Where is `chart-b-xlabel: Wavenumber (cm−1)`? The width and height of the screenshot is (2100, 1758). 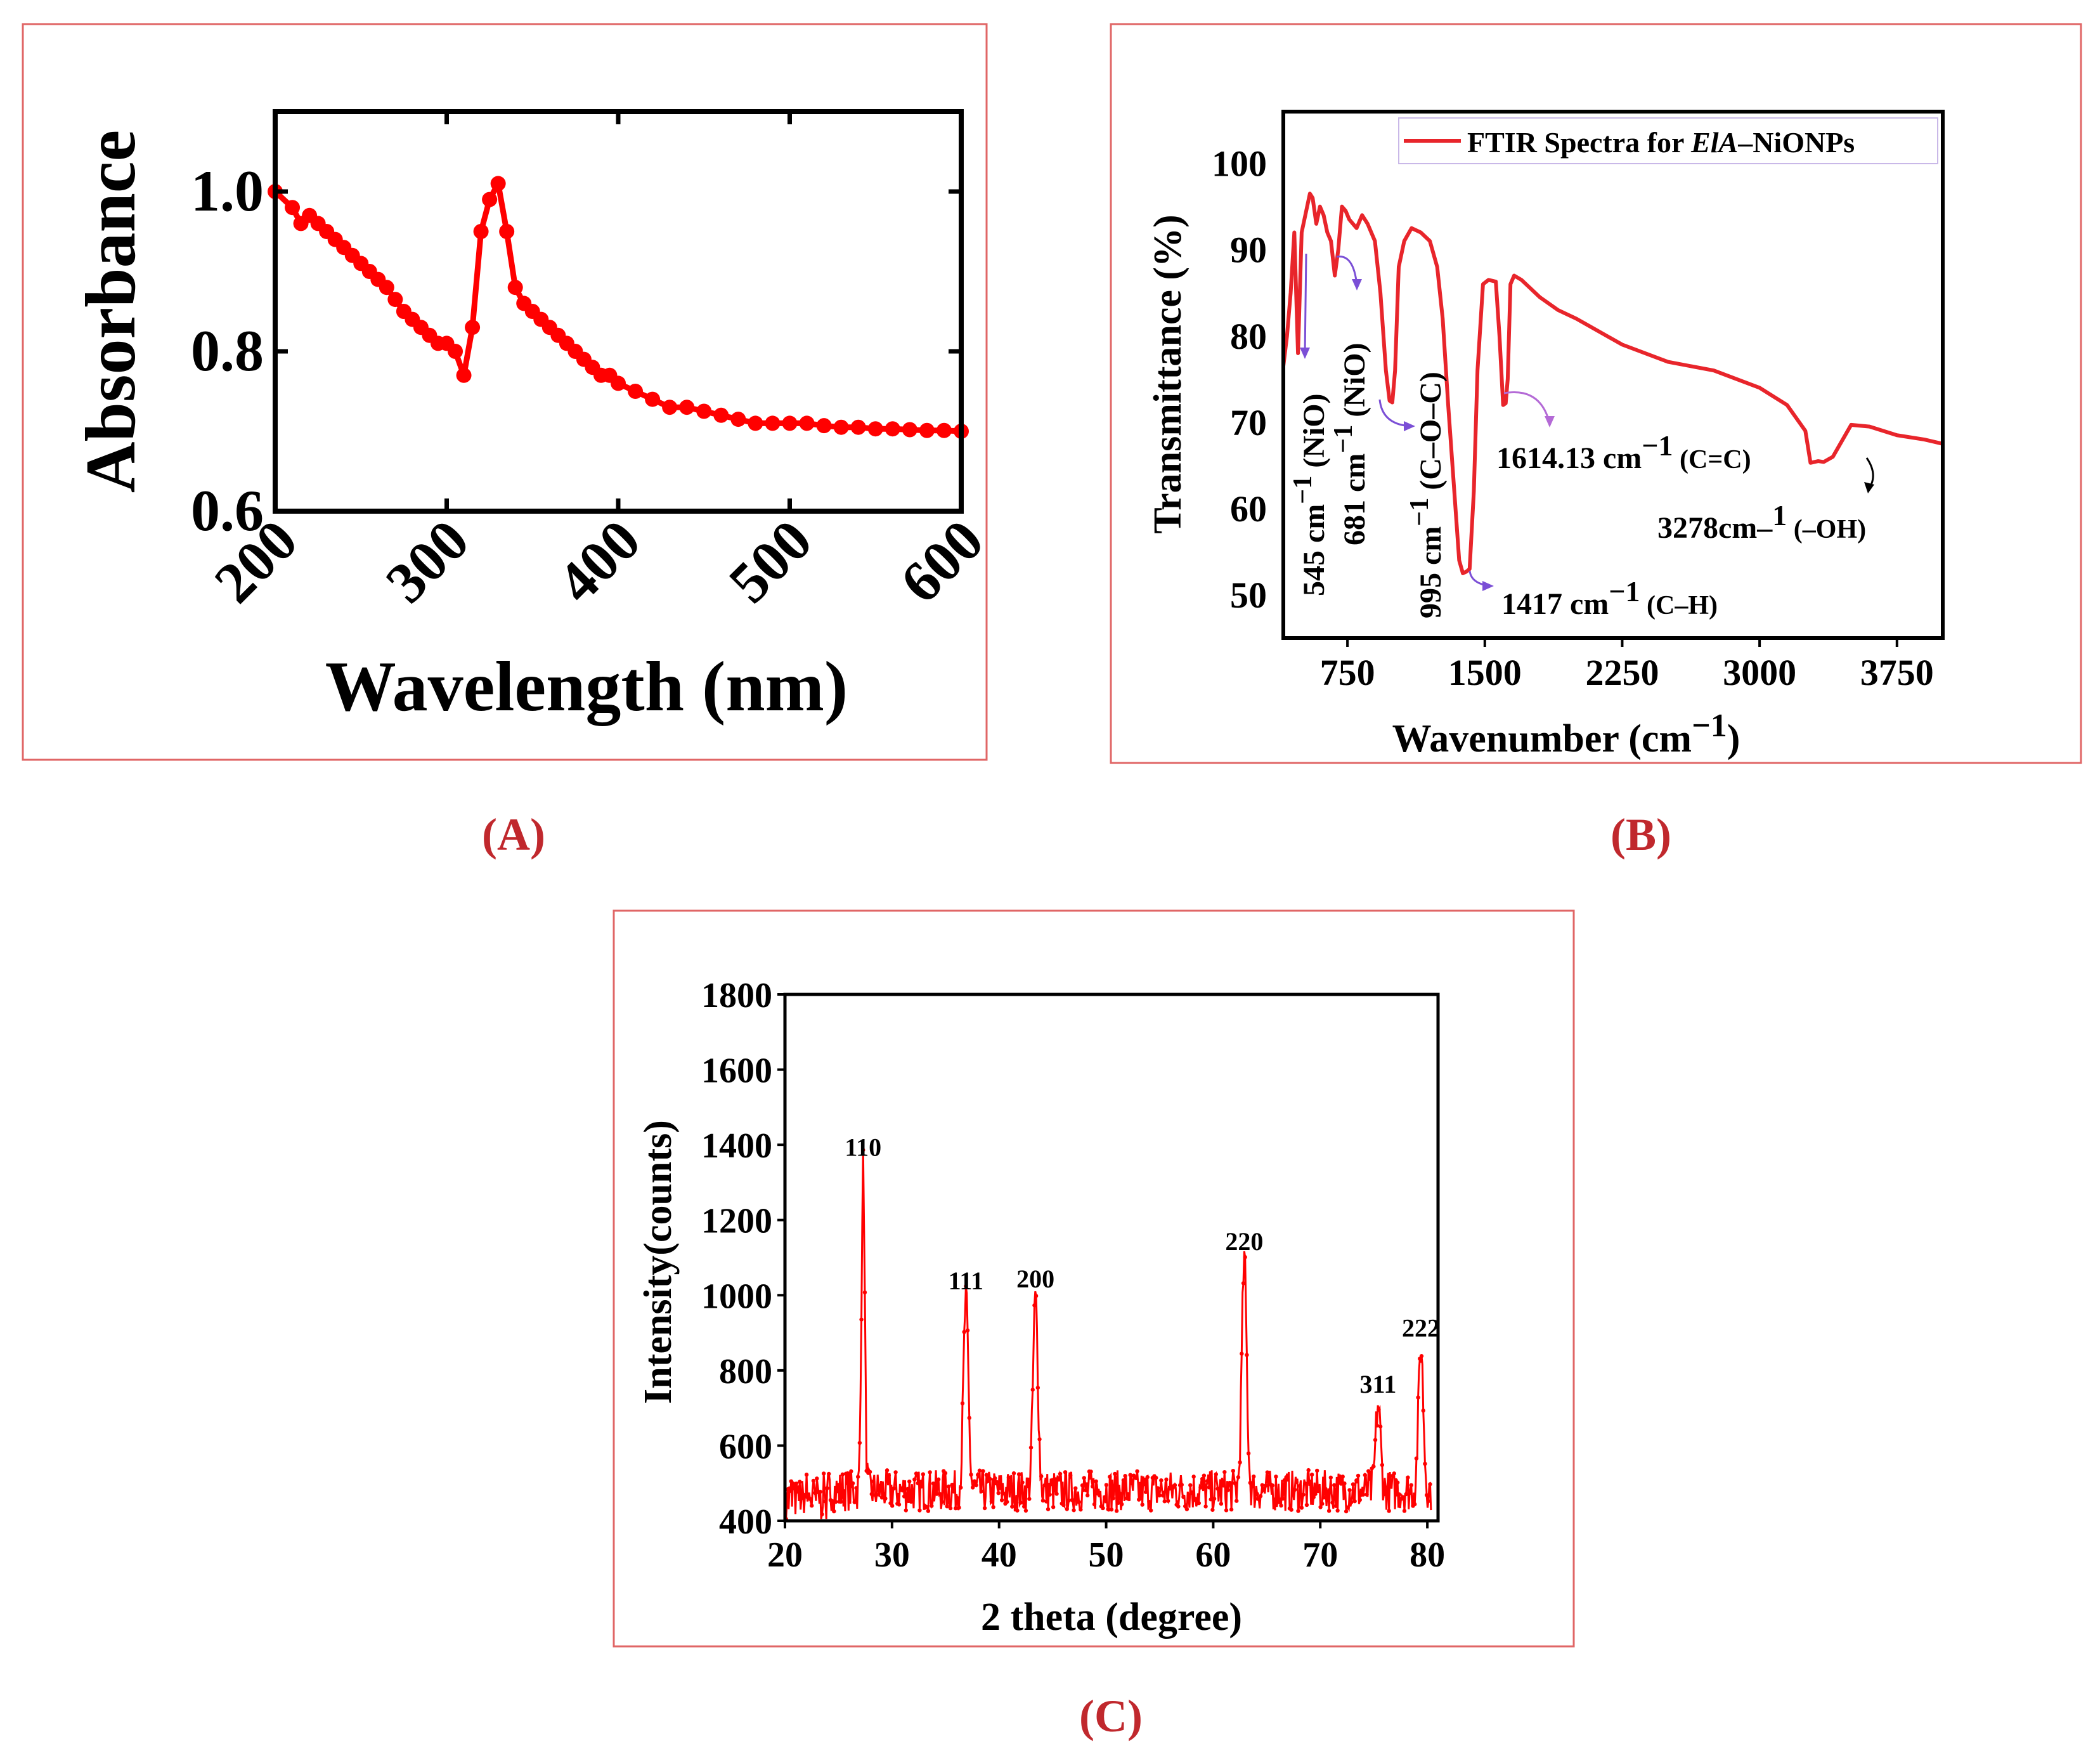 chart-b-xlabel: Wavenumber (cm−1) is located at coordinates (1566, 734).